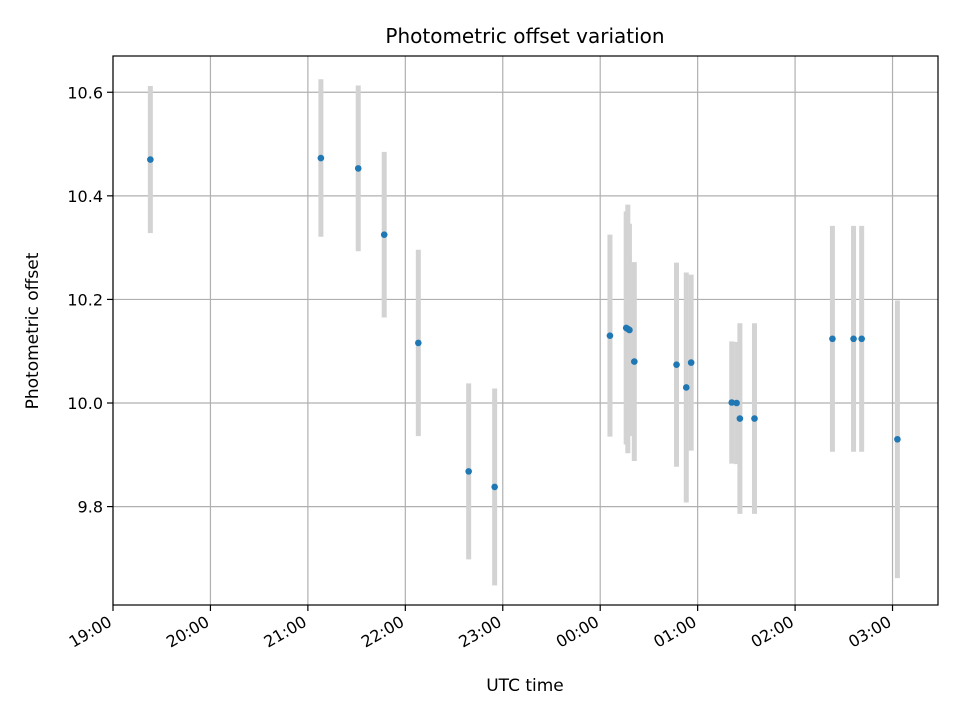  Describe the element at coordinates (85, 403) in the screenshot. I see `y-tick-label: 10.0` at that location.